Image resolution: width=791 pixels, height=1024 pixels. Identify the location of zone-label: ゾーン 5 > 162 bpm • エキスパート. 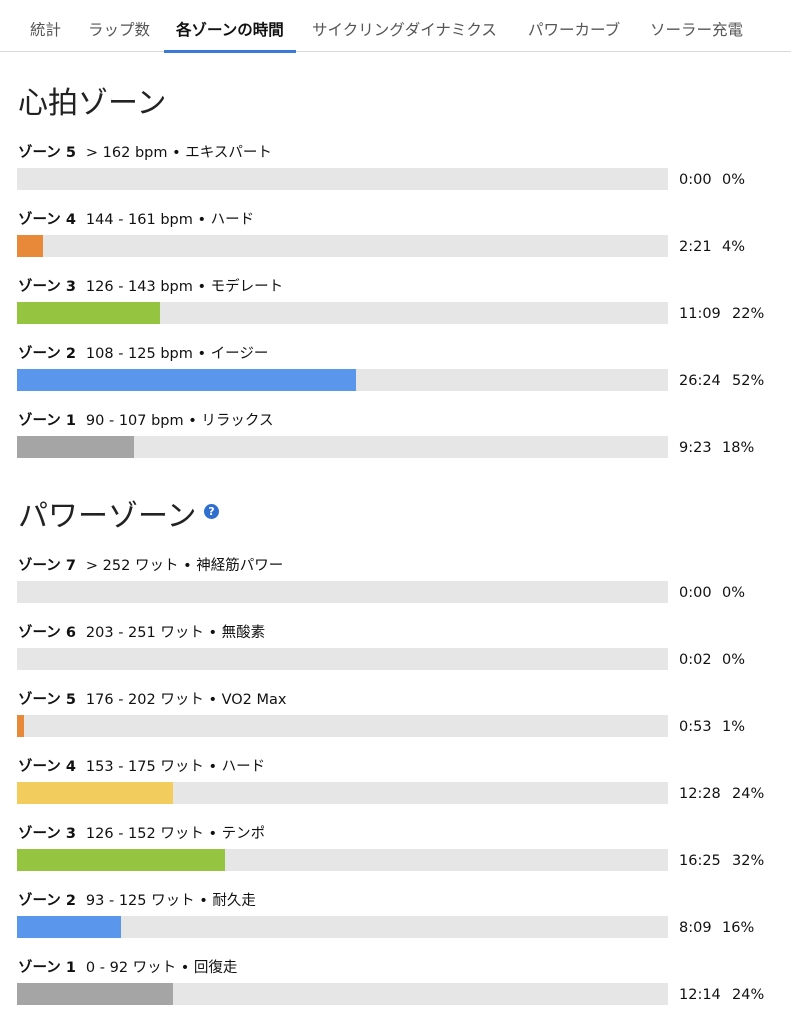
(145, 153).